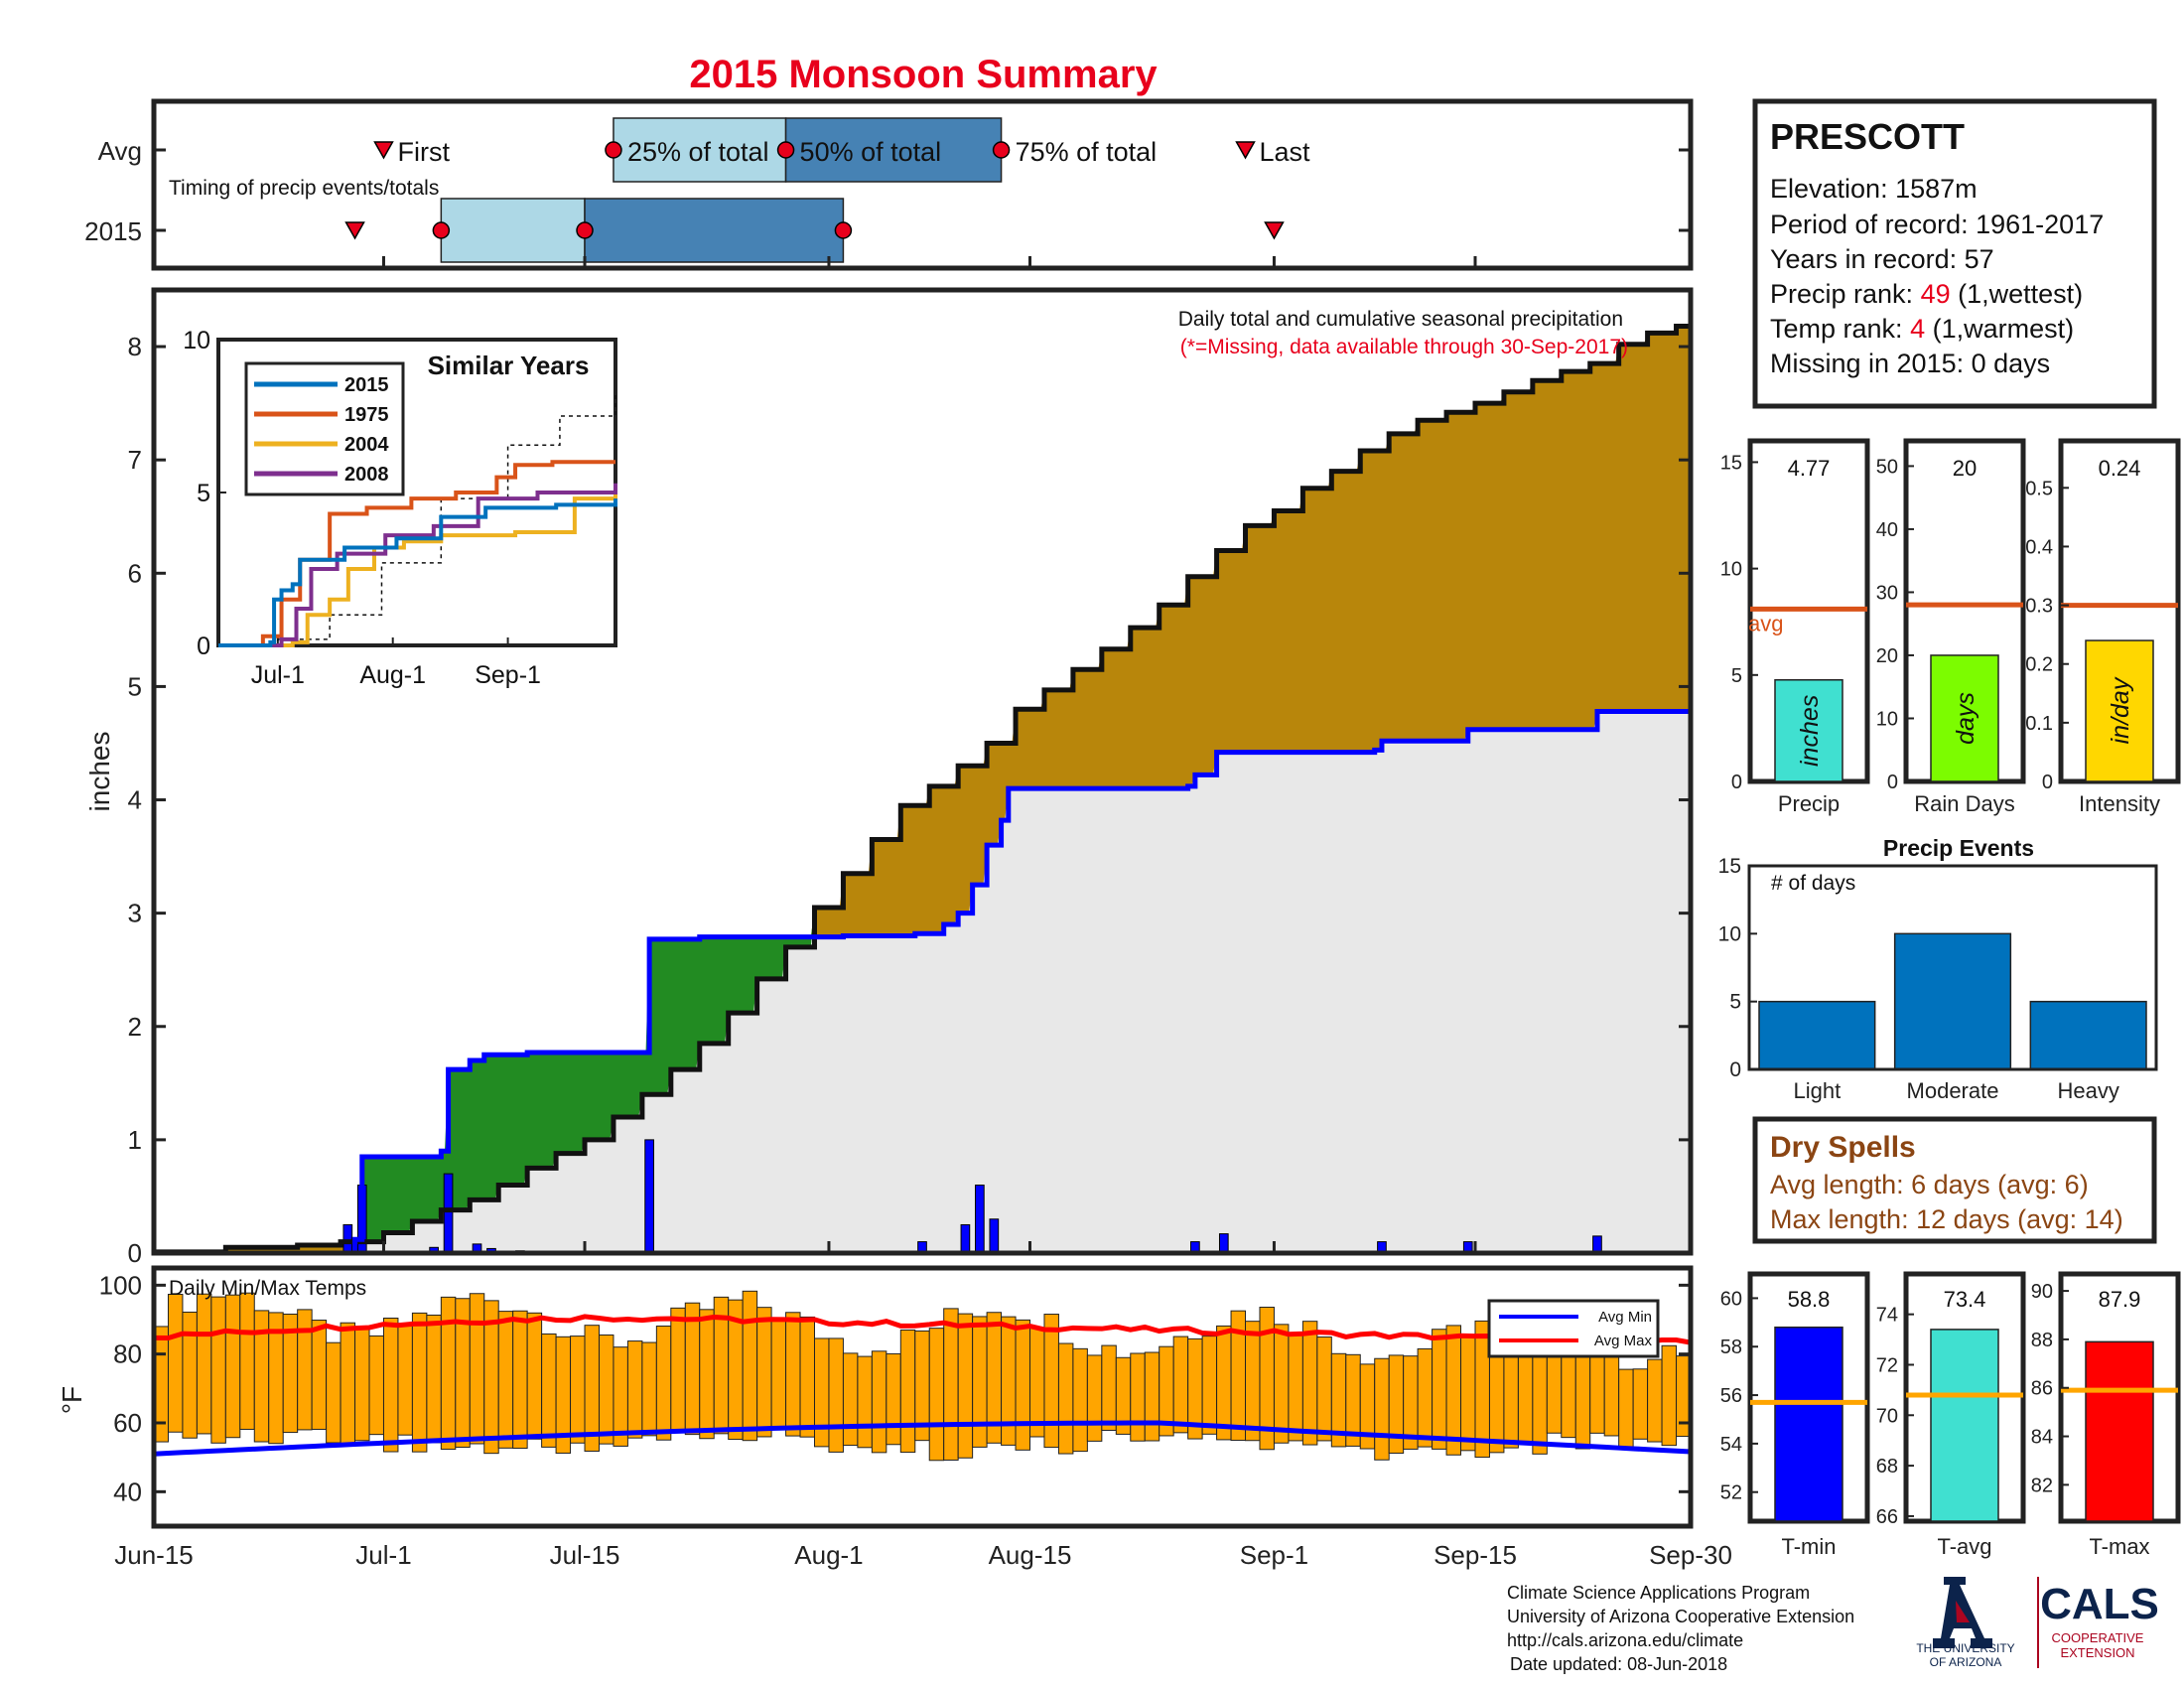  What do you see at coordinates (304, 188) in the screenshot?
I see `timing-caption: Timing of precip events/totals` at bounding box center [304, 188].